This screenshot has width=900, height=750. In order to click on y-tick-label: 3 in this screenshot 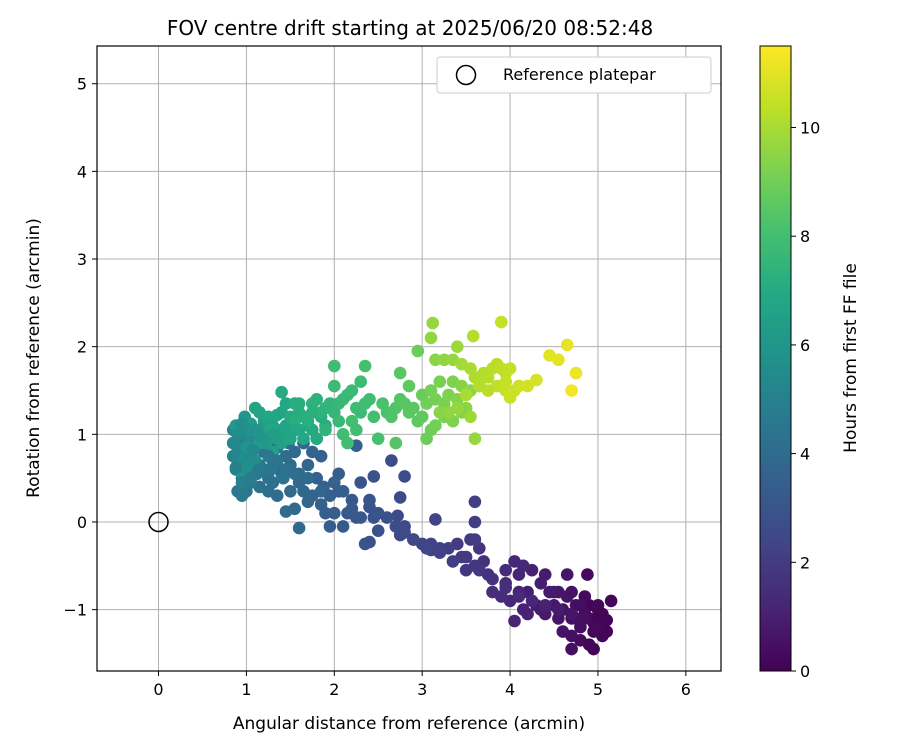, I will do `click(82, 259)`.